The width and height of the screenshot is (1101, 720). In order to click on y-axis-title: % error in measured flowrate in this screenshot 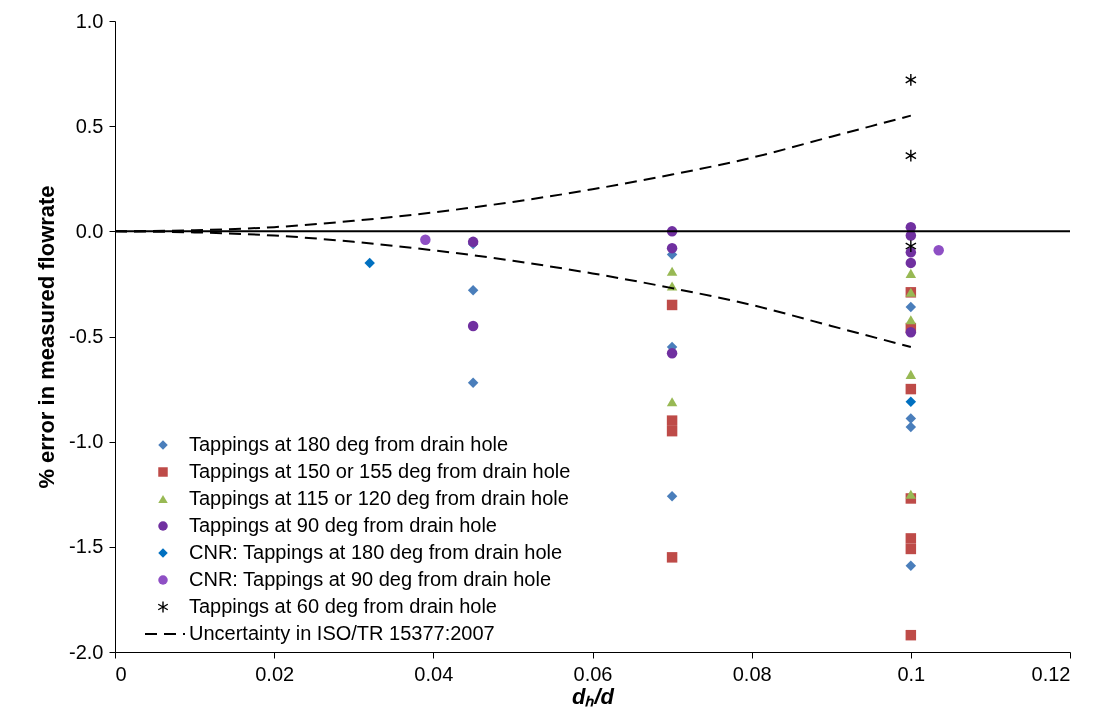, I will do `click(47, 337)`.